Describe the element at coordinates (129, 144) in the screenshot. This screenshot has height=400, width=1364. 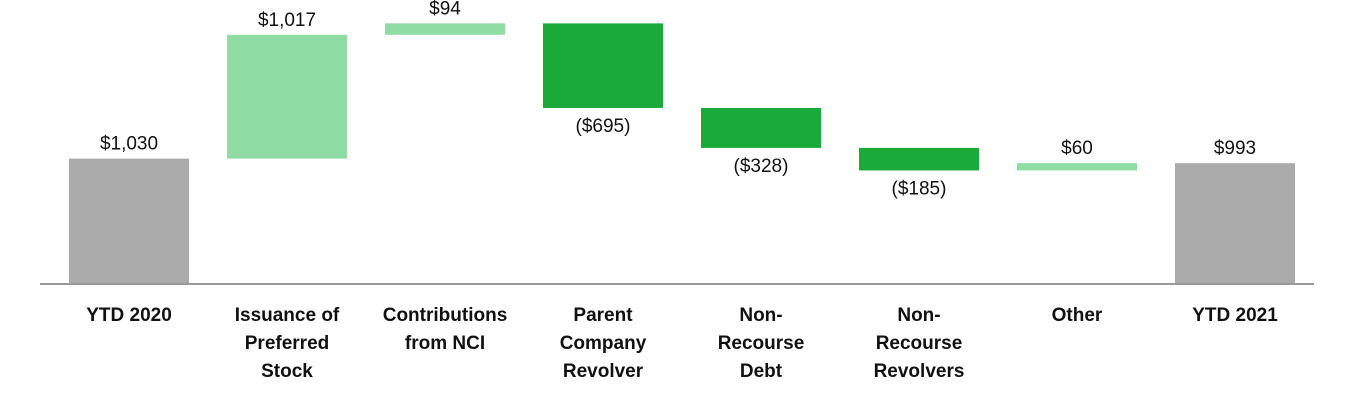
I see `value-label-1: $1,030` at that location.